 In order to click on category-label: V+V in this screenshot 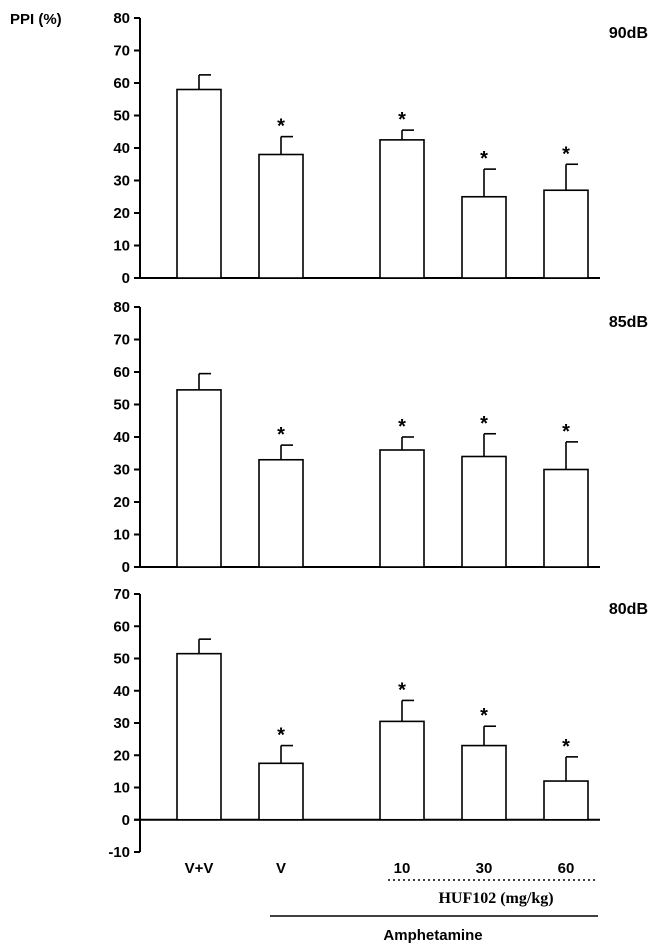, I will do `click(199, 868)`.